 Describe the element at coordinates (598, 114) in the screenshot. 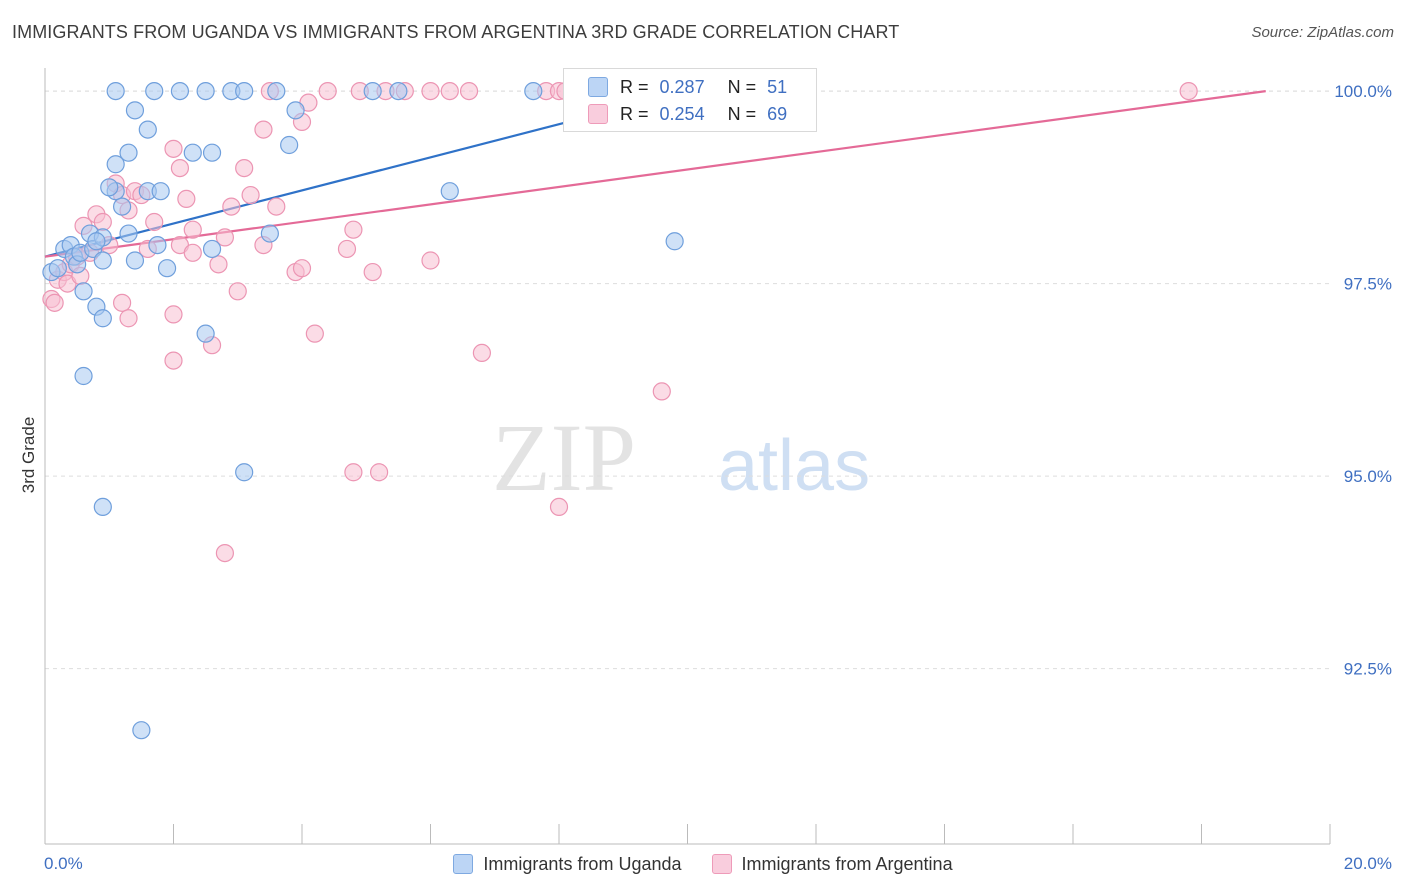

I see `stats-swatch-argentina` at that location.